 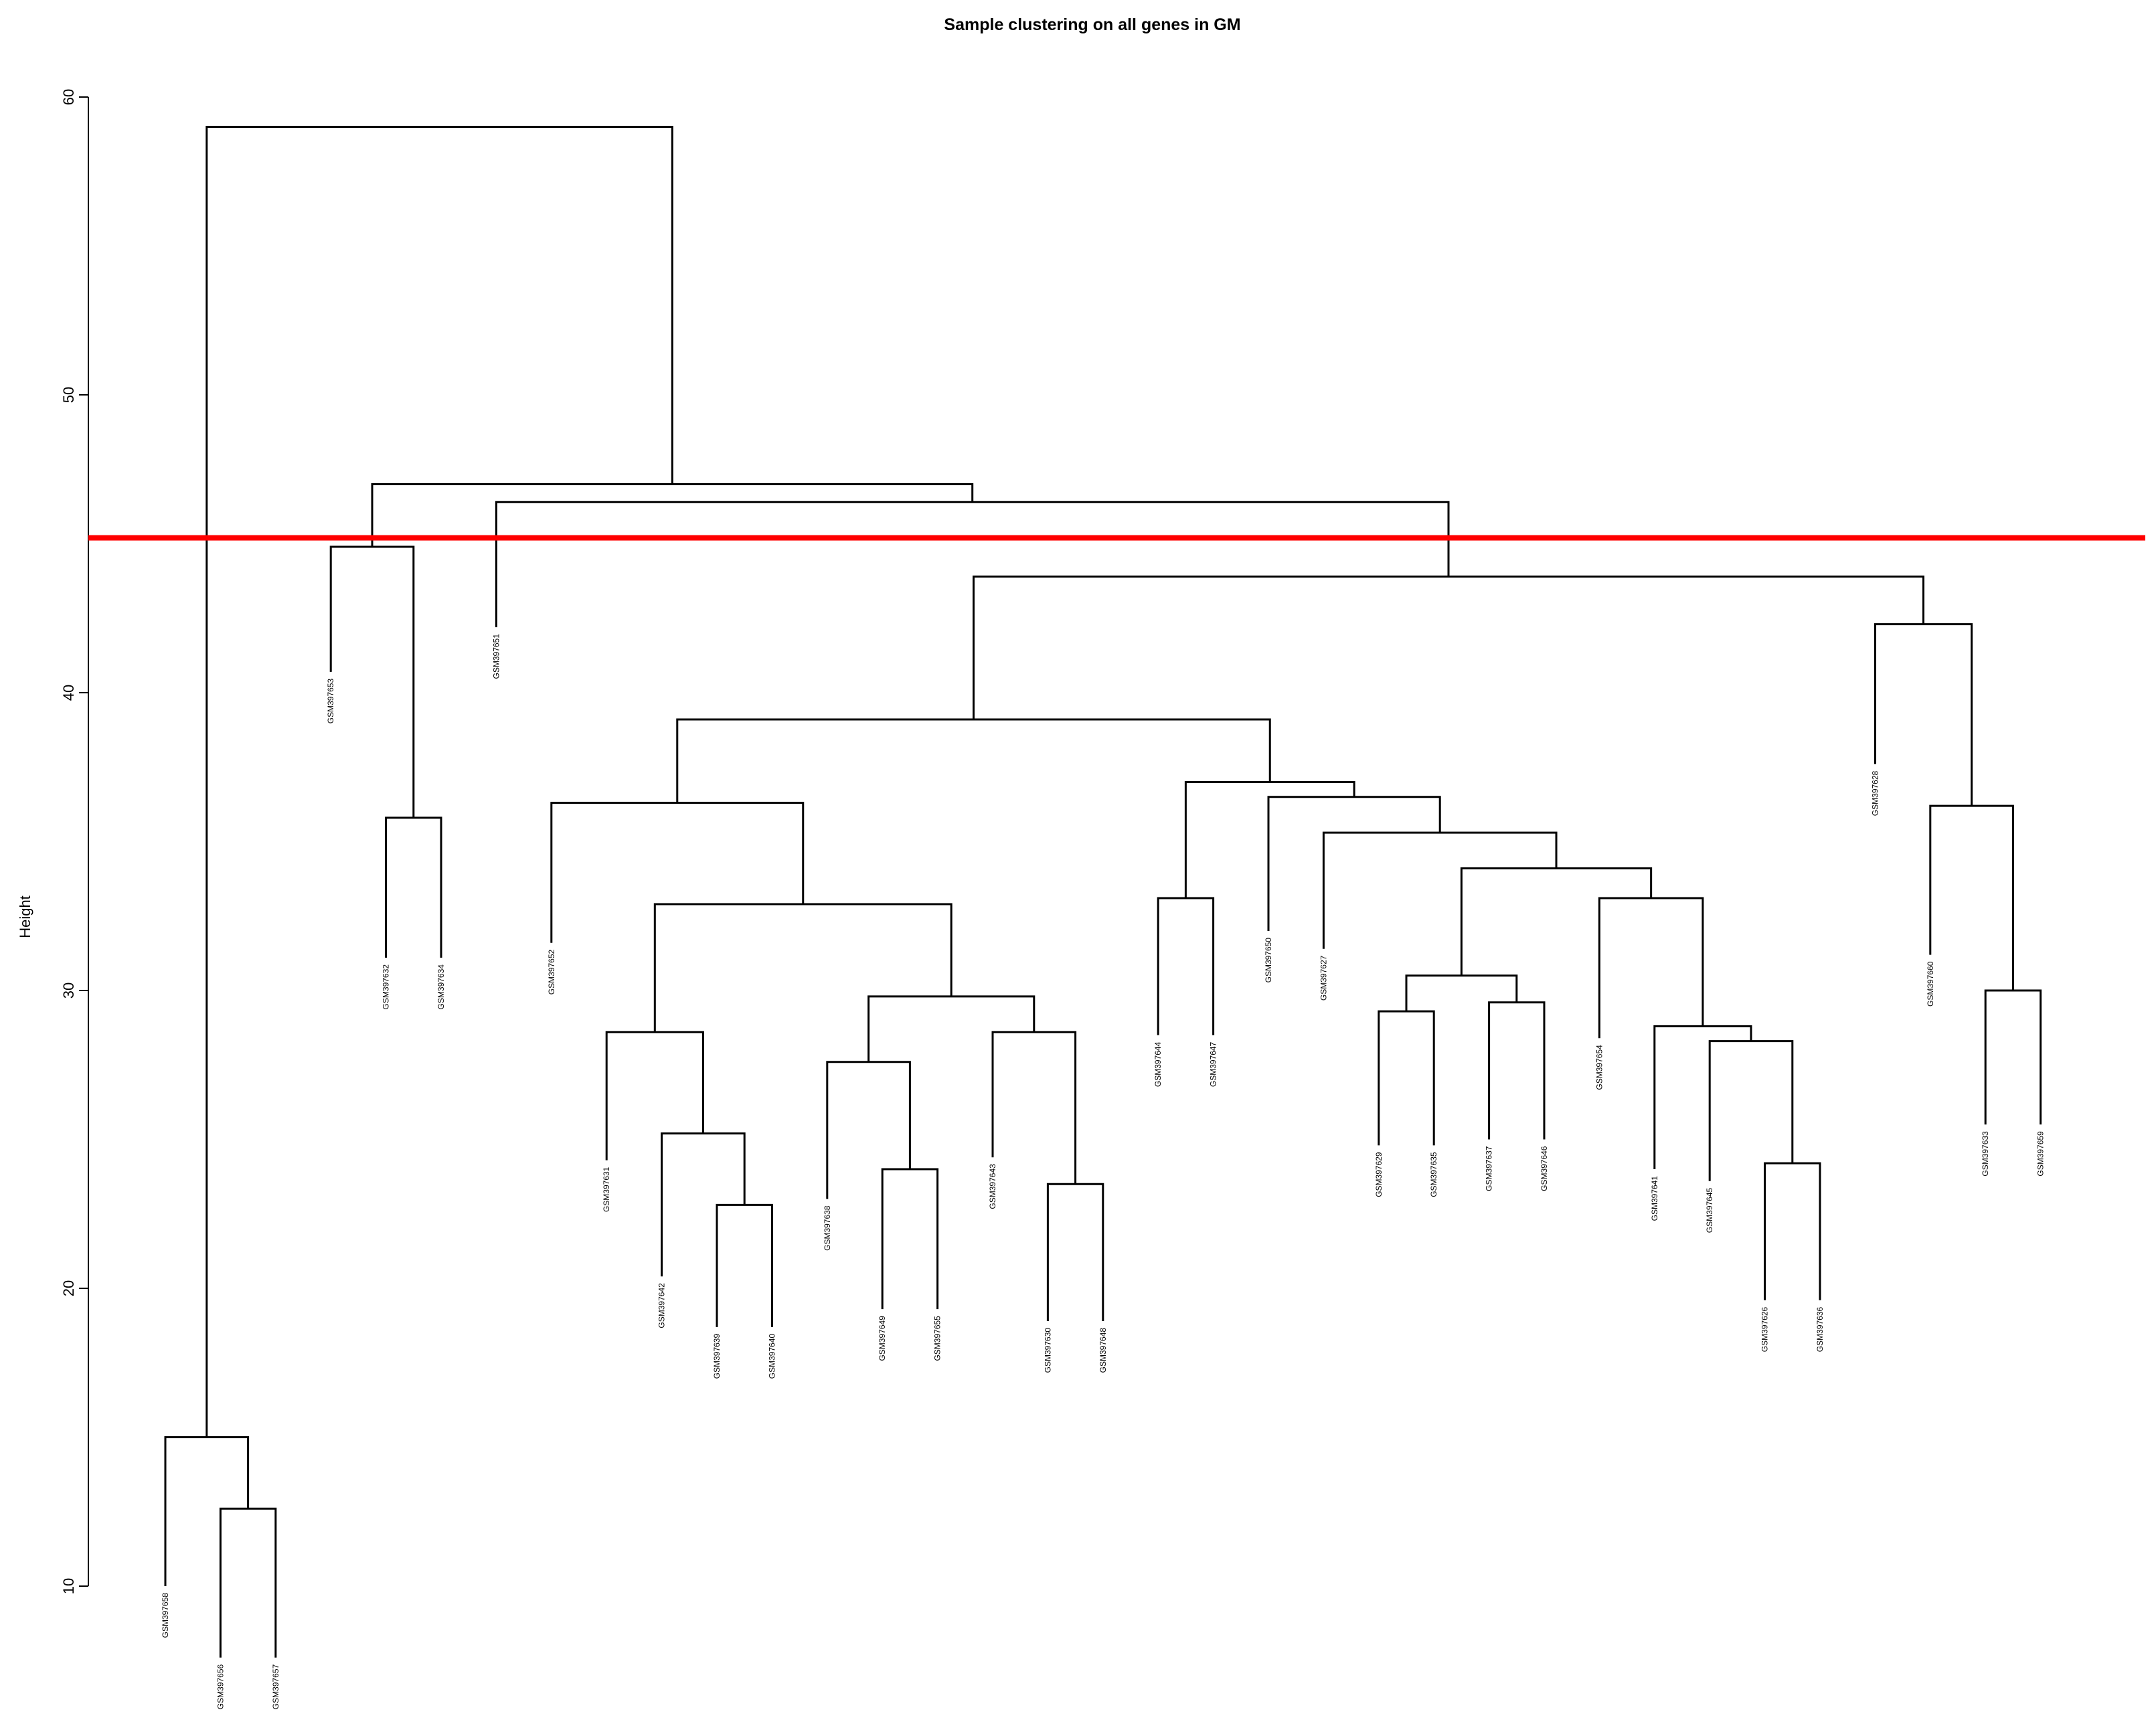 What do you see at coordinates (74, 842) in the screenshot?
I see `y-axis: 10 20 30 40 50 60` at bounding box center [74, 842].